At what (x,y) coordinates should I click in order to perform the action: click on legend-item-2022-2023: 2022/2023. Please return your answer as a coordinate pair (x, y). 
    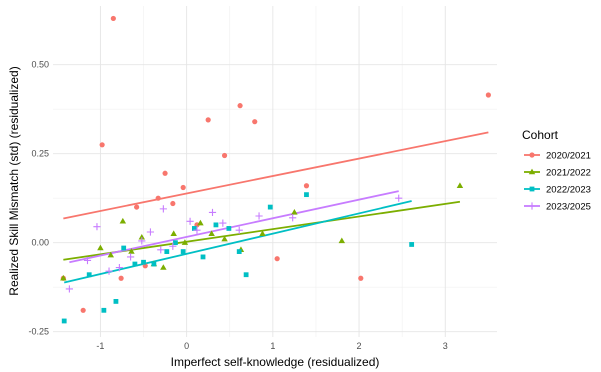
    Looking at the image, I should click on (557, 190).